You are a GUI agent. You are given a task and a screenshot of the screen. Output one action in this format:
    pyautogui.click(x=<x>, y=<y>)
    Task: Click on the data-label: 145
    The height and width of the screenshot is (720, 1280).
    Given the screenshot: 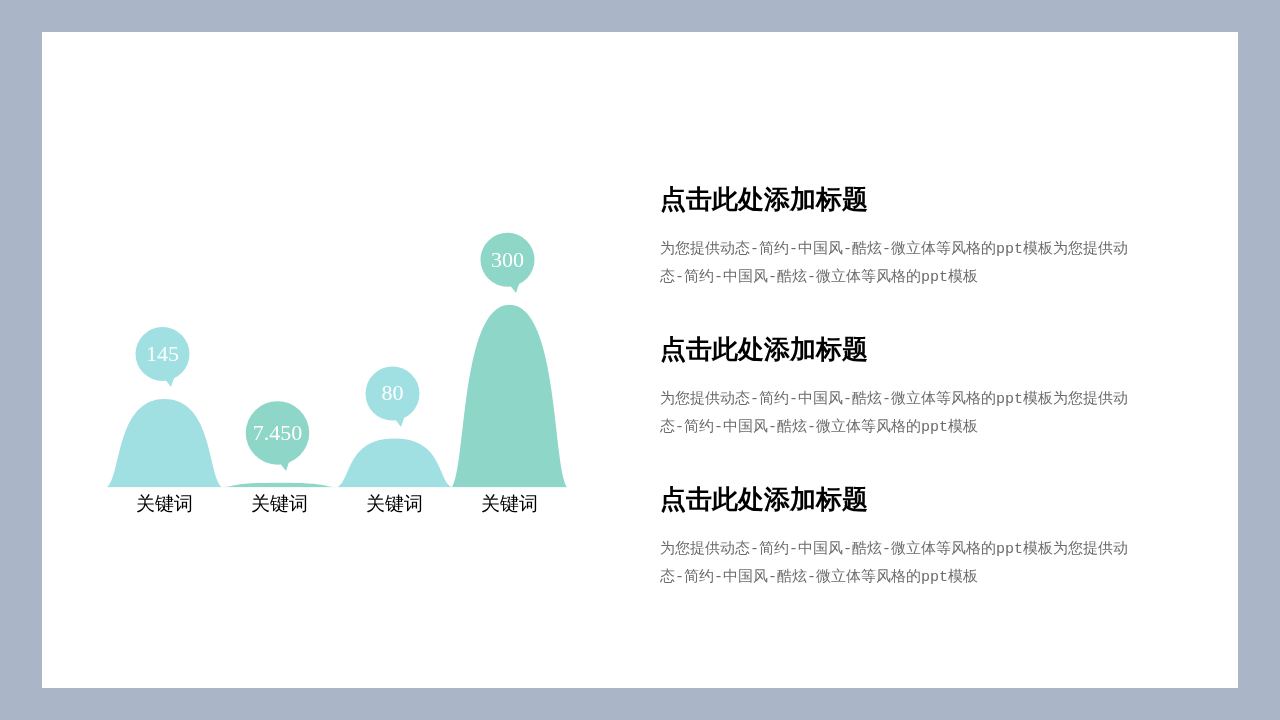 What is the action you would take?
    pyautogui.click(x=162, y=353)
    